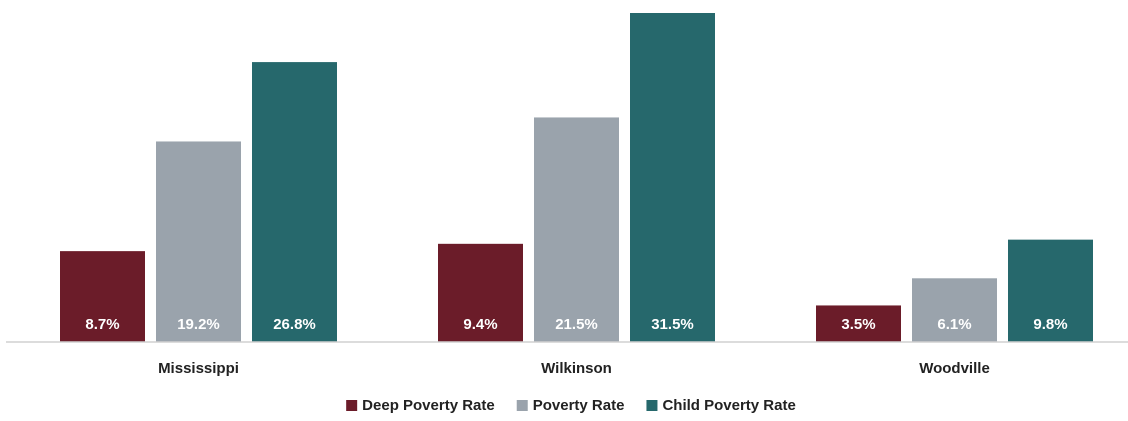  Describe the element at coordinates (728, 405) in the screenshot. I see `legend-label: Child Poverty Rate` at that location.